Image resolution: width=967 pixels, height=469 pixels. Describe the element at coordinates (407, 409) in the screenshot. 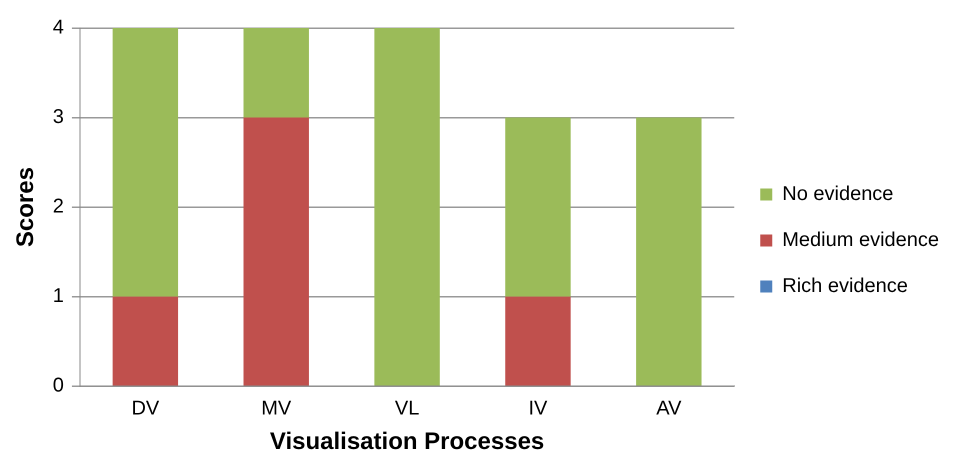

I see `x-tick-label: VL` at that location.